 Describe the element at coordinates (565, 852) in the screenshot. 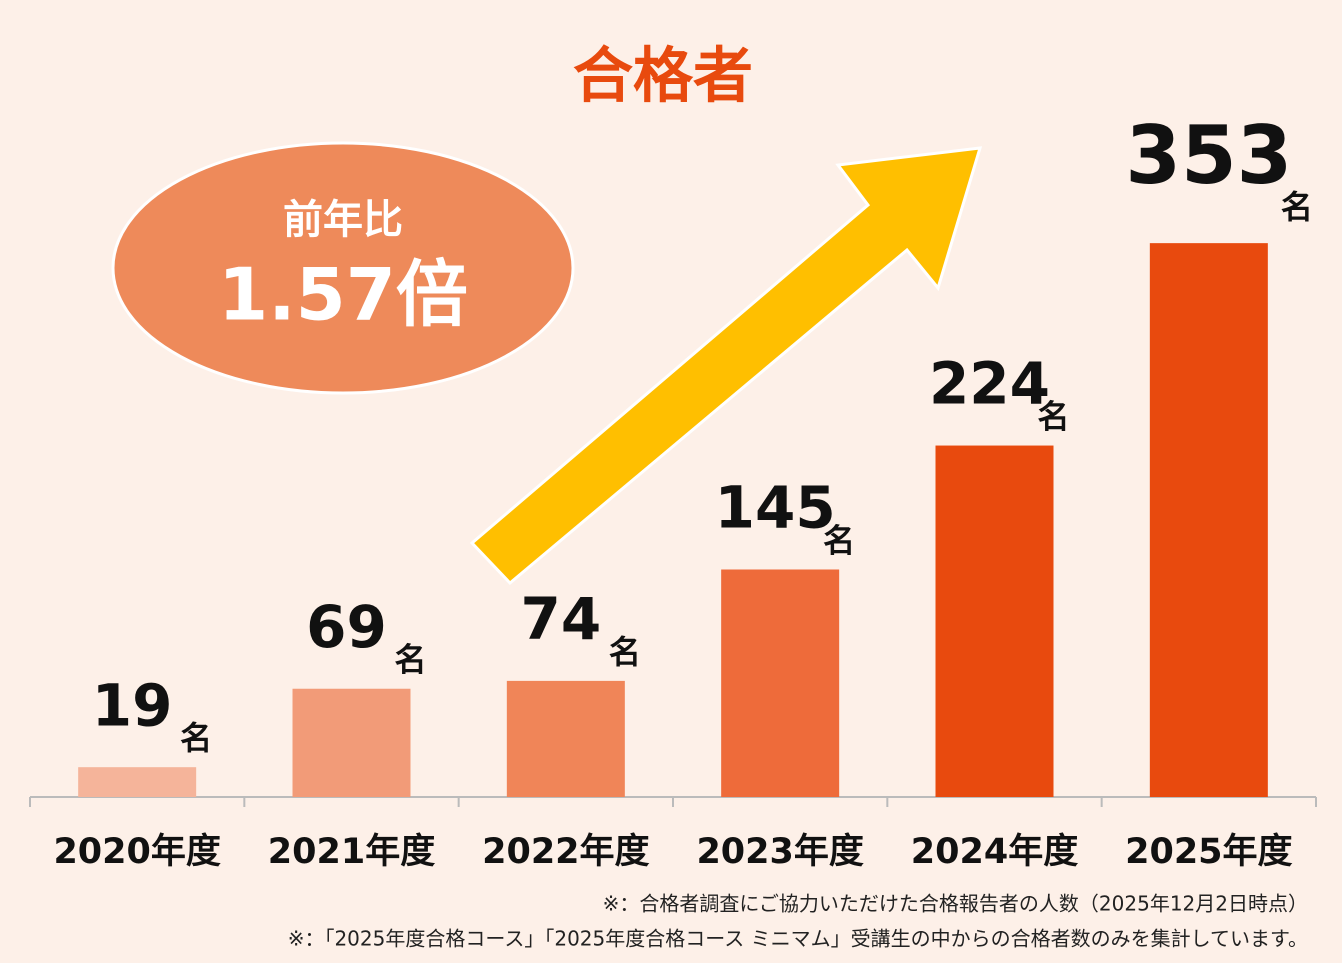

I see `x-tick-label: 2022年度` at that location.